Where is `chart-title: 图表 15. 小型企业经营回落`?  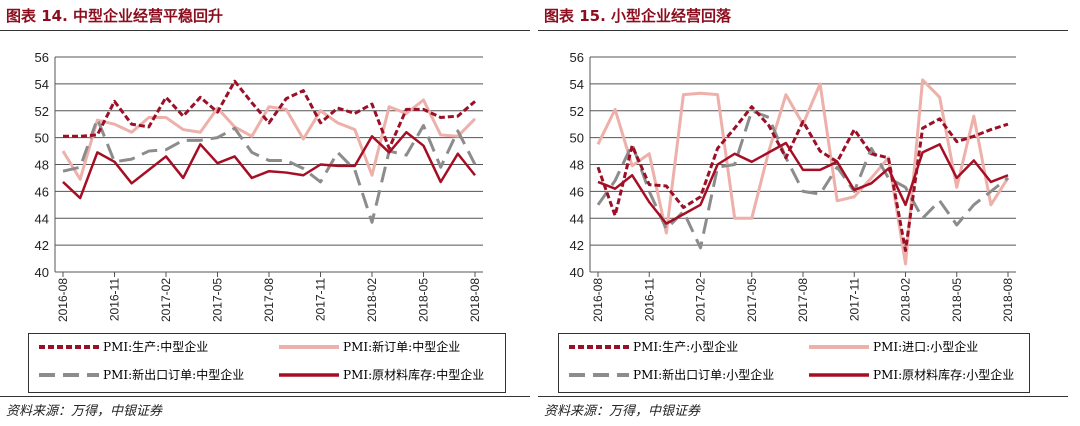 chart-title: 图表 15. 小型企业经营回落 is located at coordinates (638, 16).